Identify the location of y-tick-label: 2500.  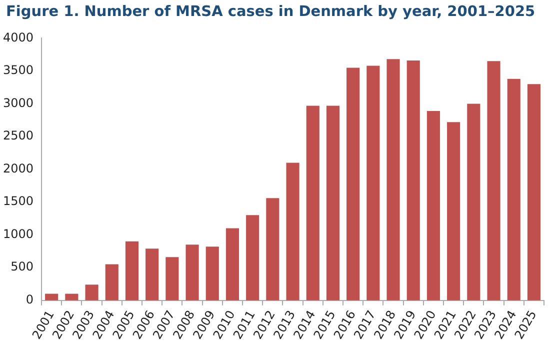
(18, 135).